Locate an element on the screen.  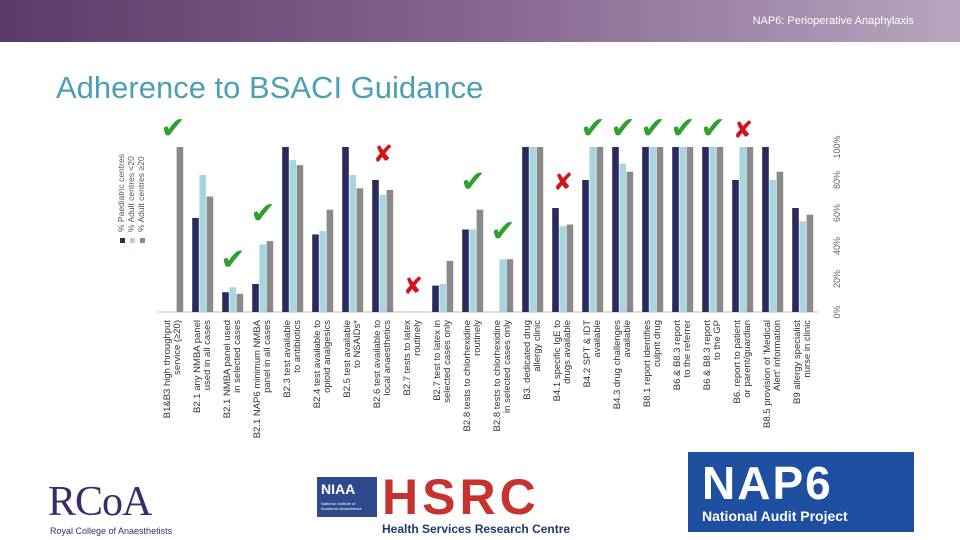
x-tick-label: B3. dedicated drugallergy clinic is located at coordinates (532, 360).